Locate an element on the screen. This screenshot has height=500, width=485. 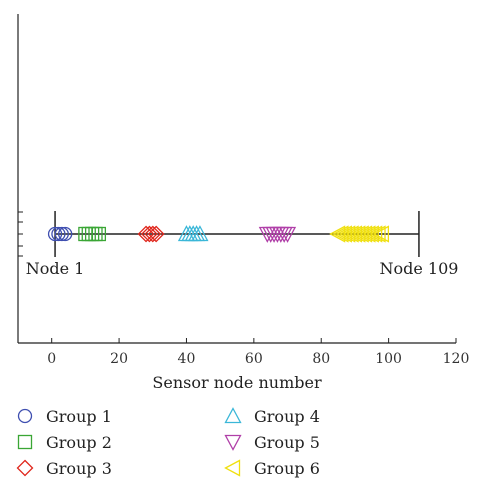
legend-label: Group 4 is located at coordinates (287, 416).